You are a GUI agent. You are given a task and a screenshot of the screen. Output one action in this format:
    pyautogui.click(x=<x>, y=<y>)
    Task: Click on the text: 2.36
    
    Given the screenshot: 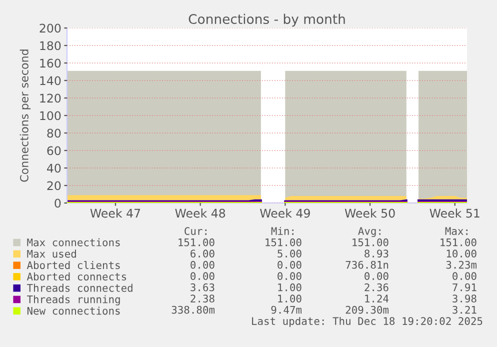 What is the action you would take?
    pyautogui.click(x=376, y=287)
    